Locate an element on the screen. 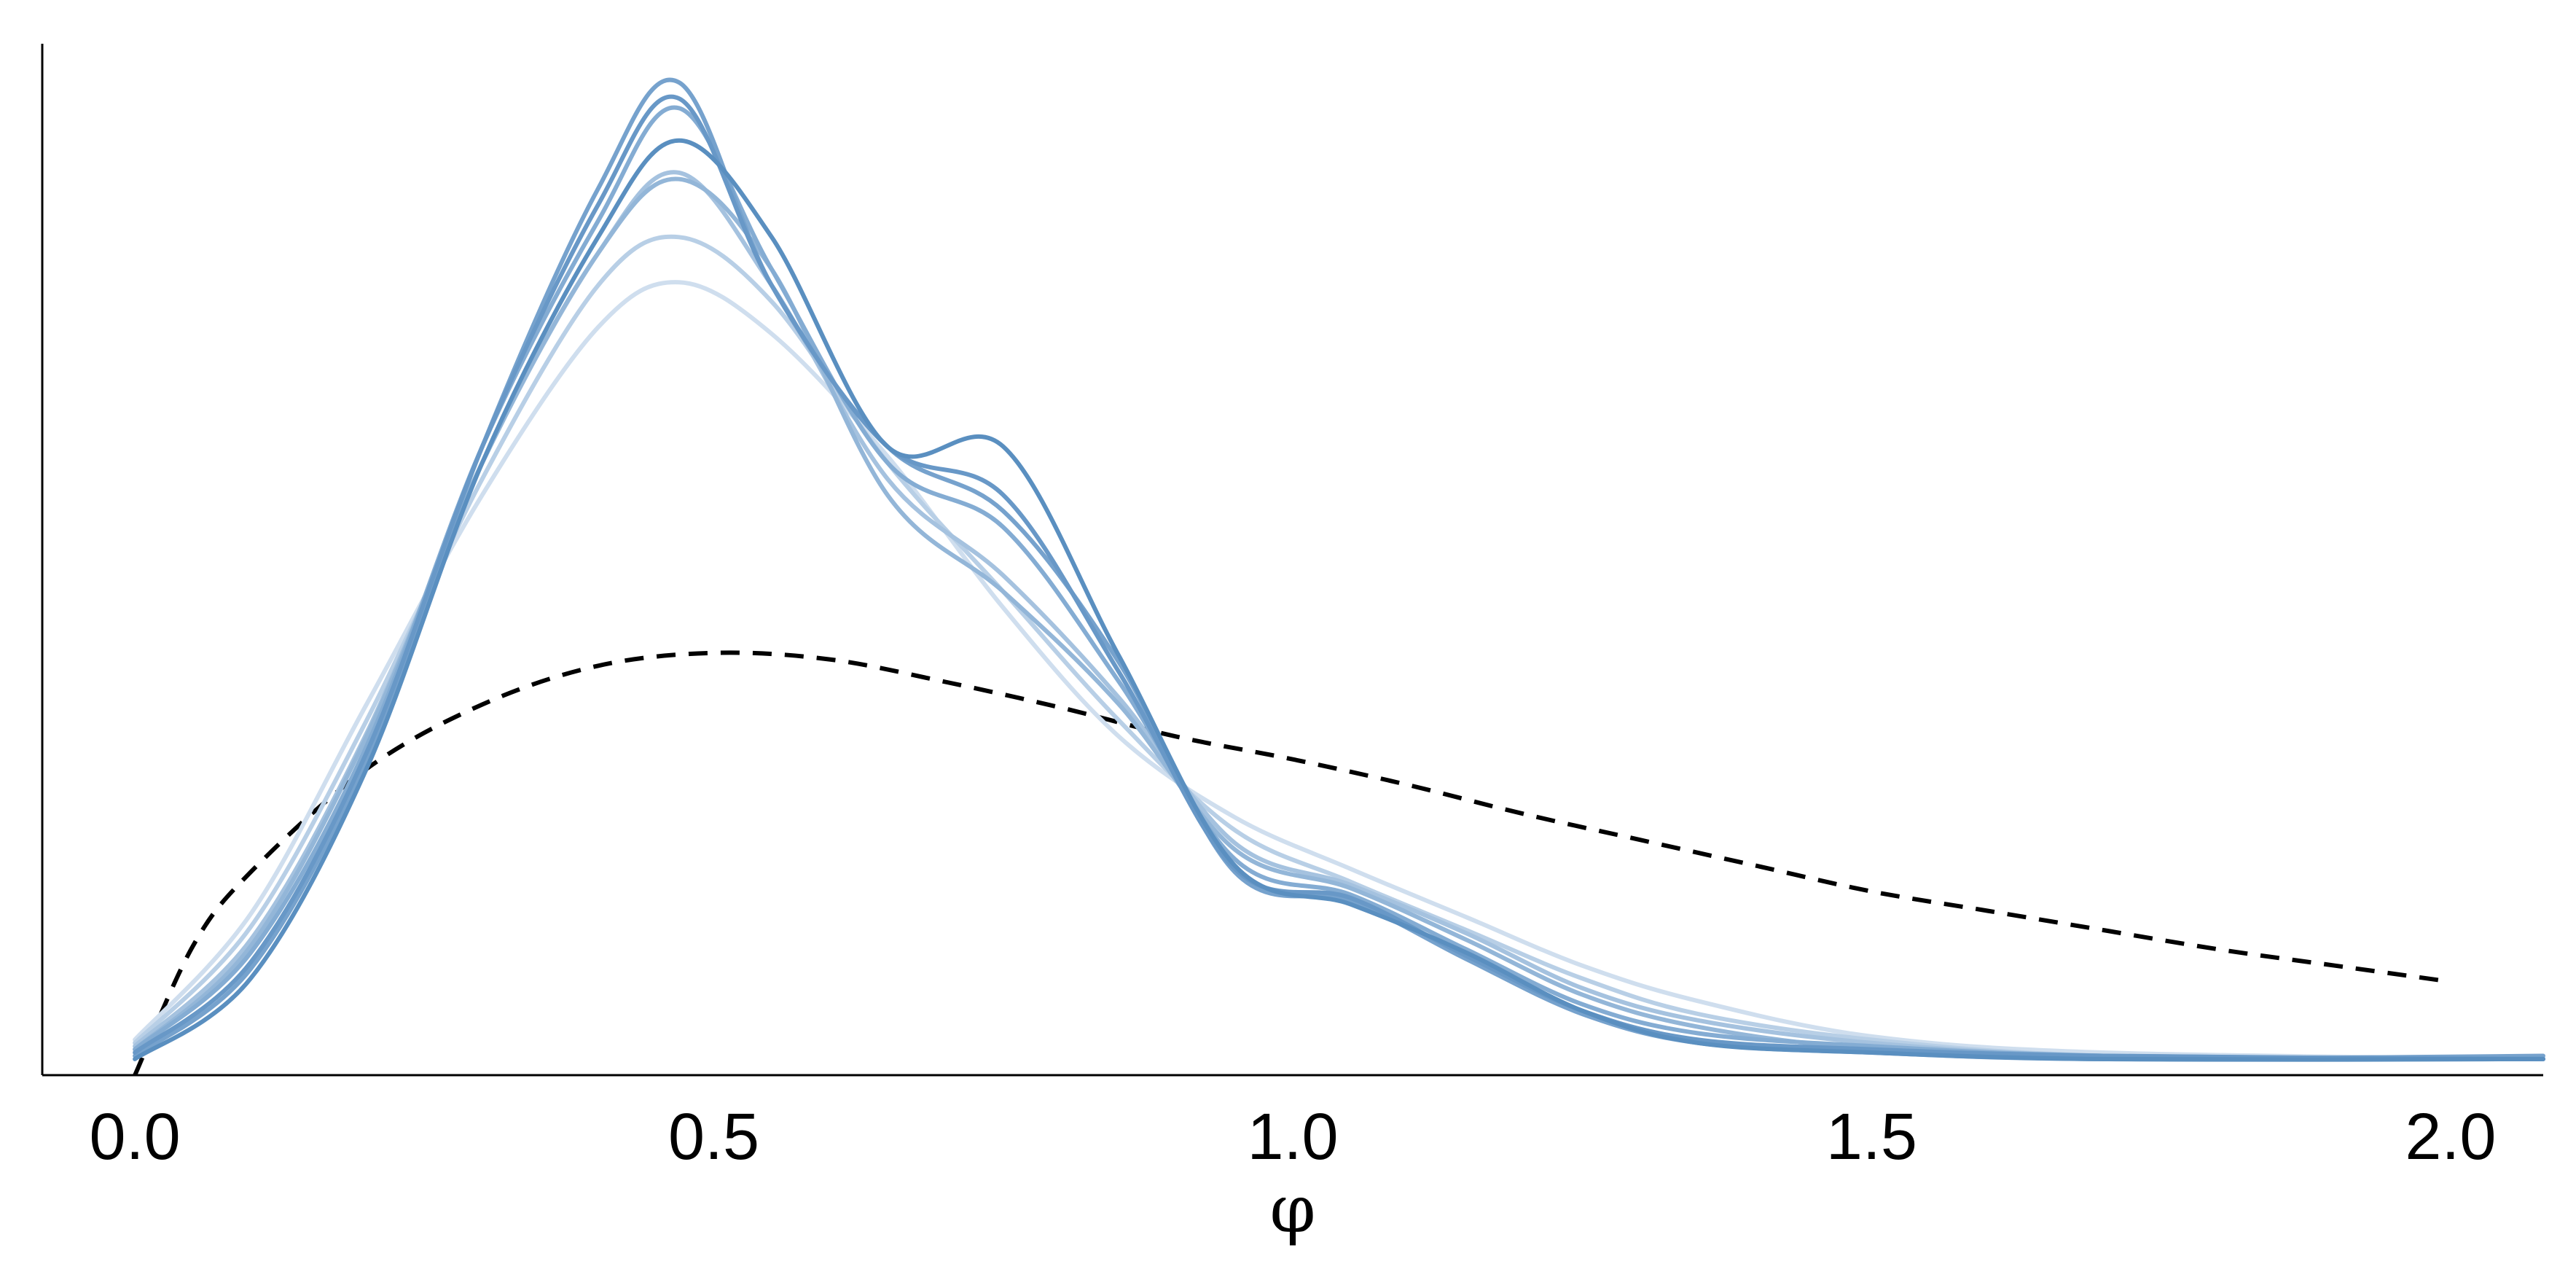 Image resolution: width=2576 pixels, height=1288 pixels. x-tick-labels: 0.0 0.5 1.0 1.5 2.0 is located at coordinates (1293, 1137).